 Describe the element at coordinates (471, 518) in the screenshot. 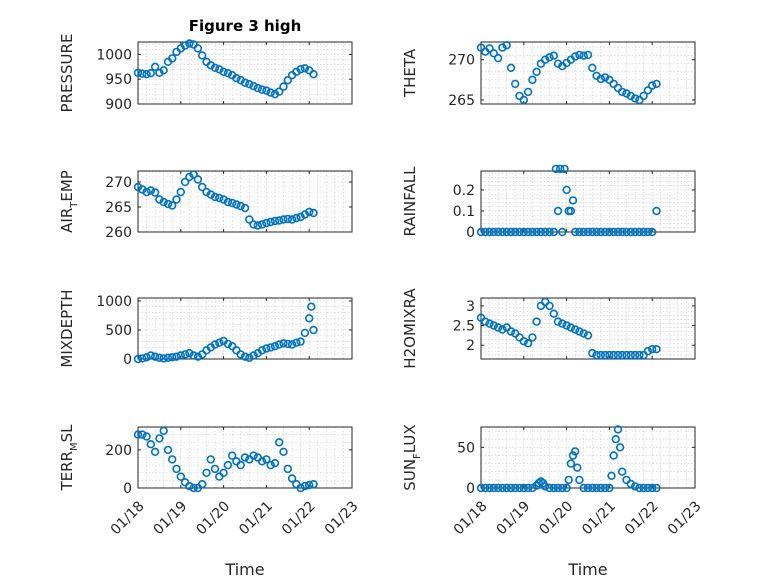

I see `x-tick-label: 01/18` at that location.